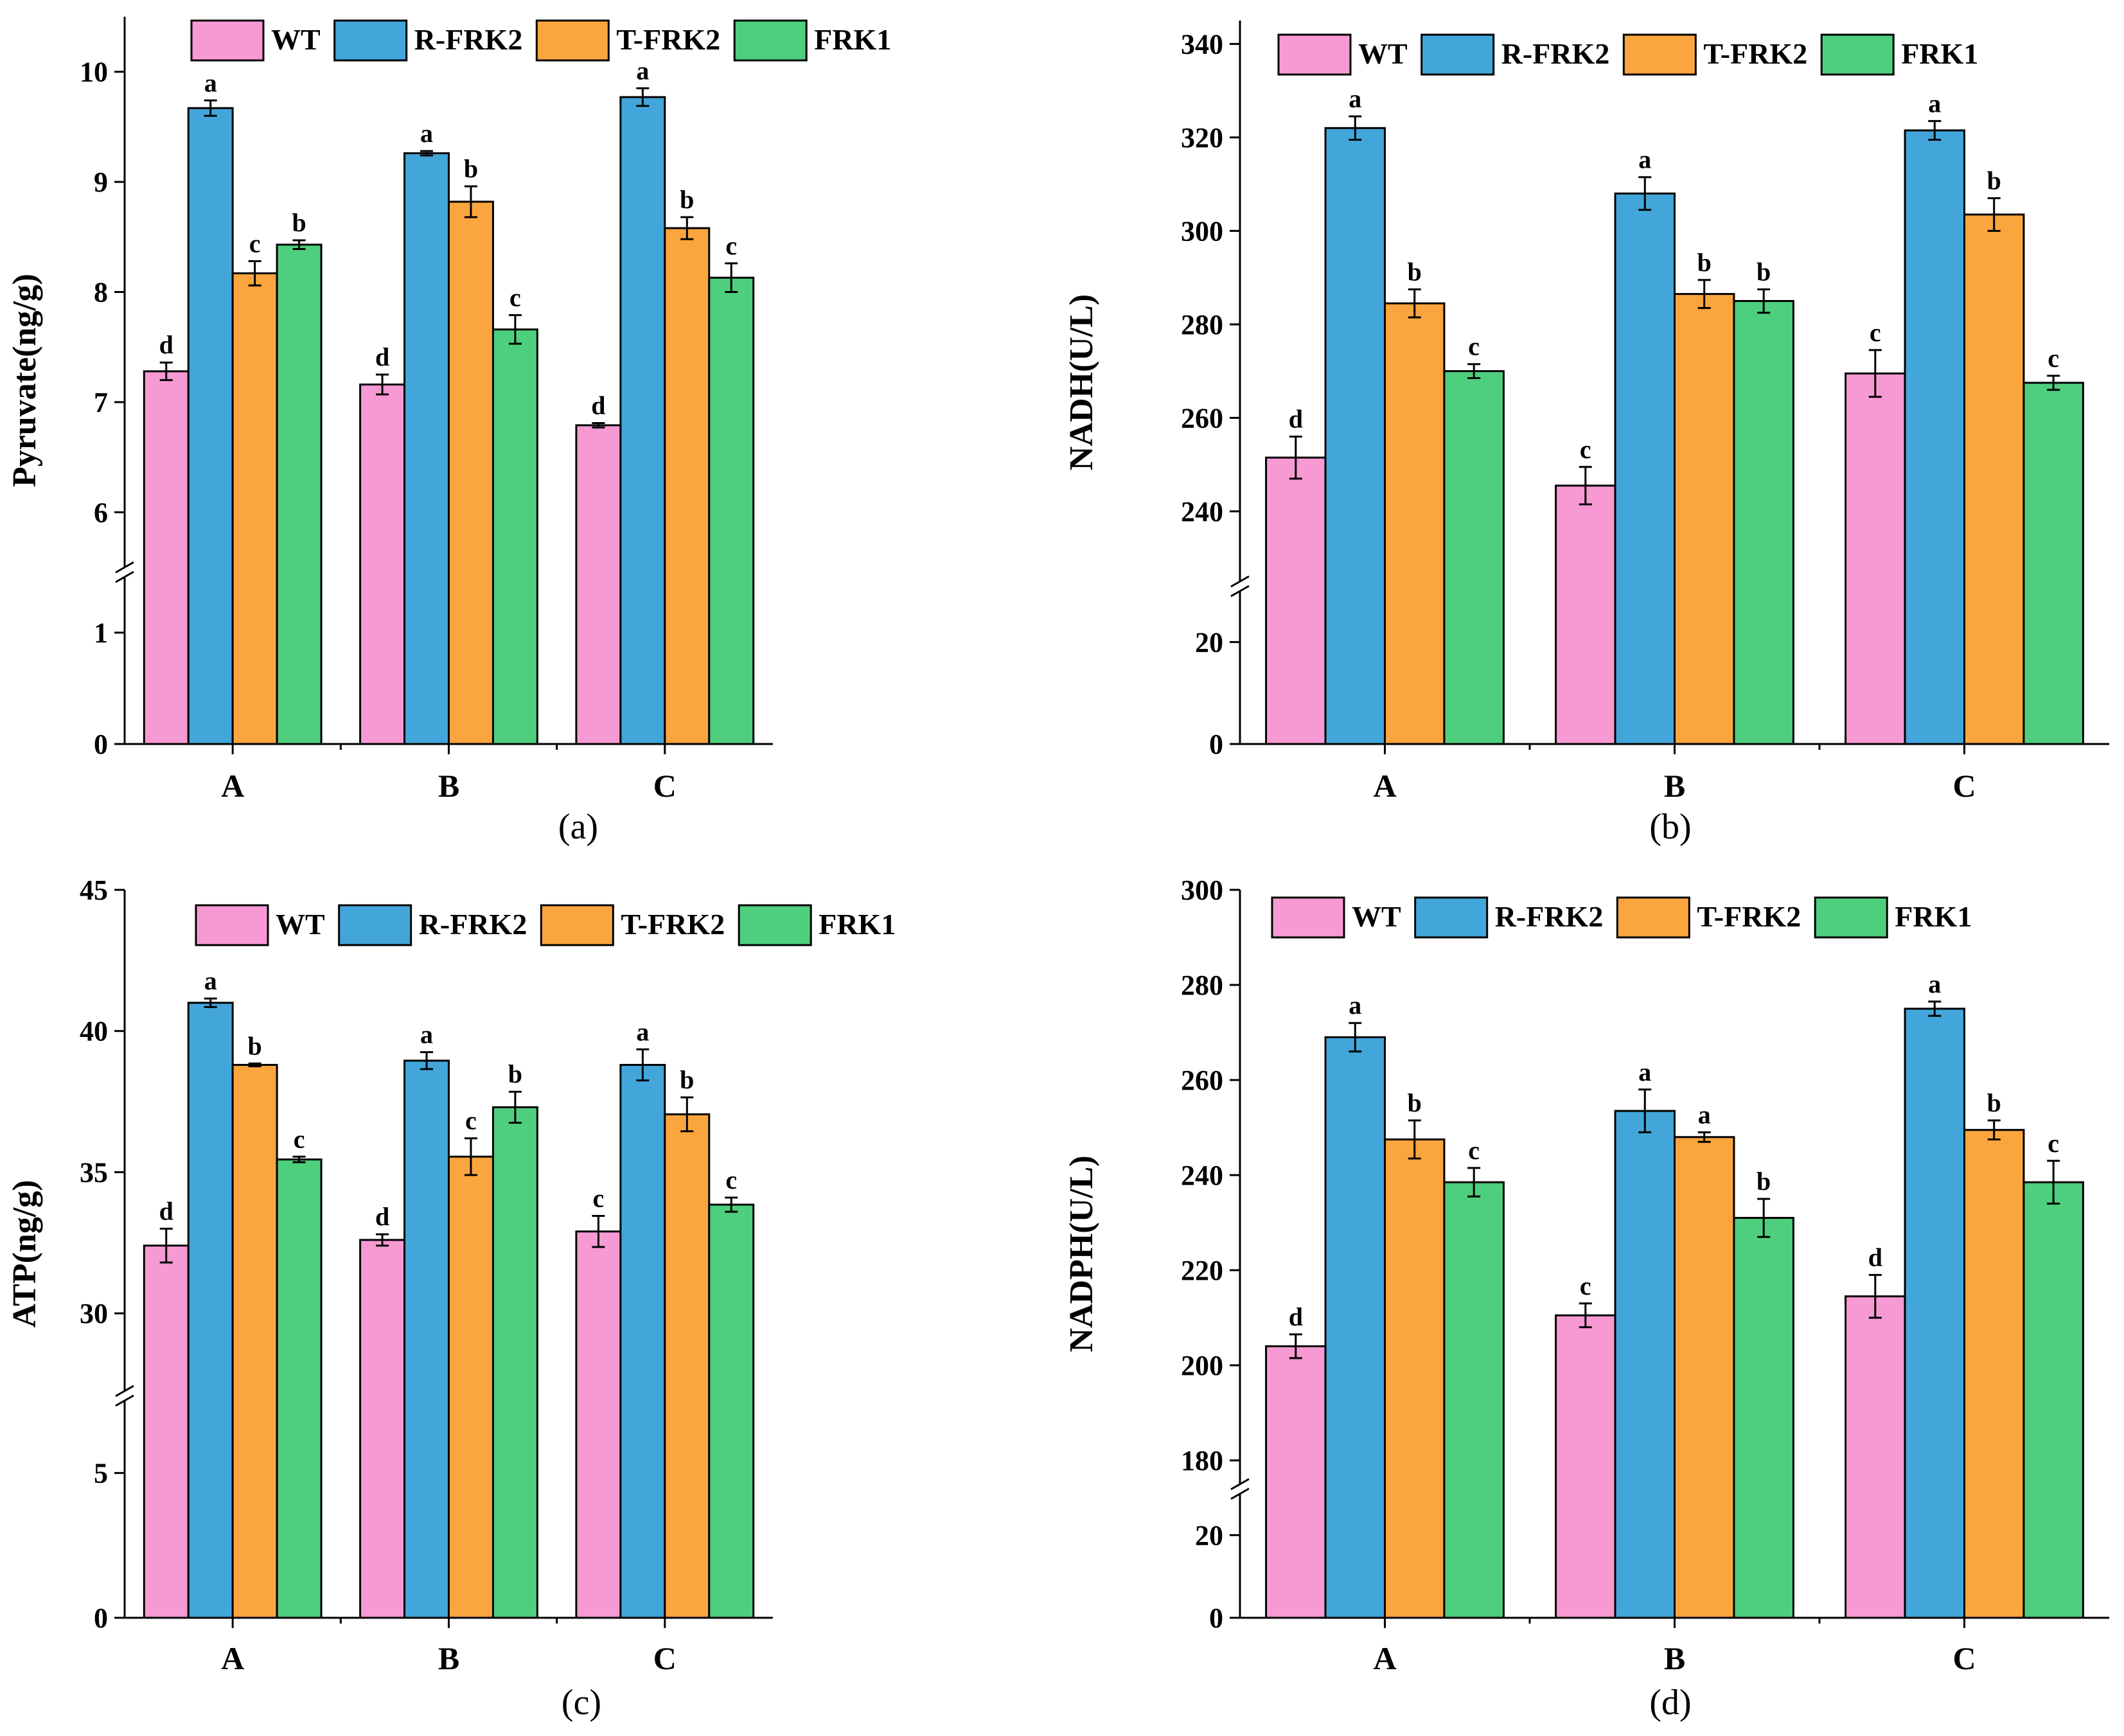 Image resolution: width=2124 pixels, height=1736 pixels. Describe the element at coordinates (24, 1253) in the screenshot. I see `y-axis-label: ATP(ng/g)` at that location.